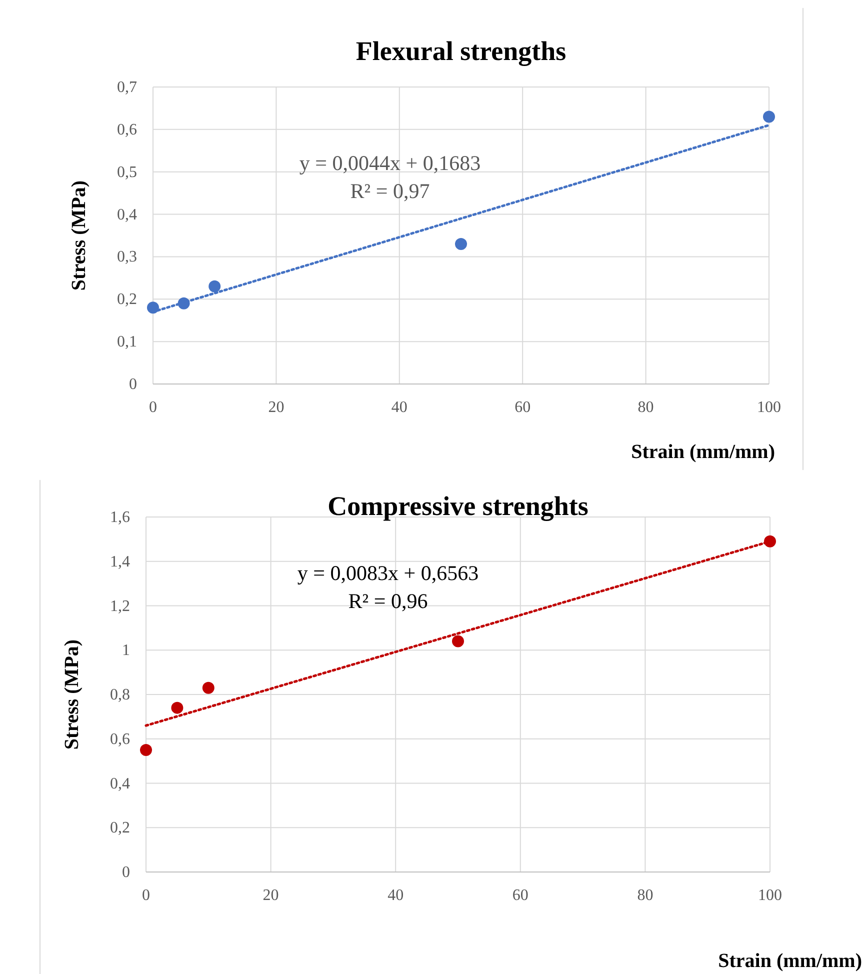 The height and width of the screenshot is (974, 866). What do you see at coordinates (120, 517) in the screenshot?
I see `y-tick-label: 1,6` at bounding box center [120, 517].